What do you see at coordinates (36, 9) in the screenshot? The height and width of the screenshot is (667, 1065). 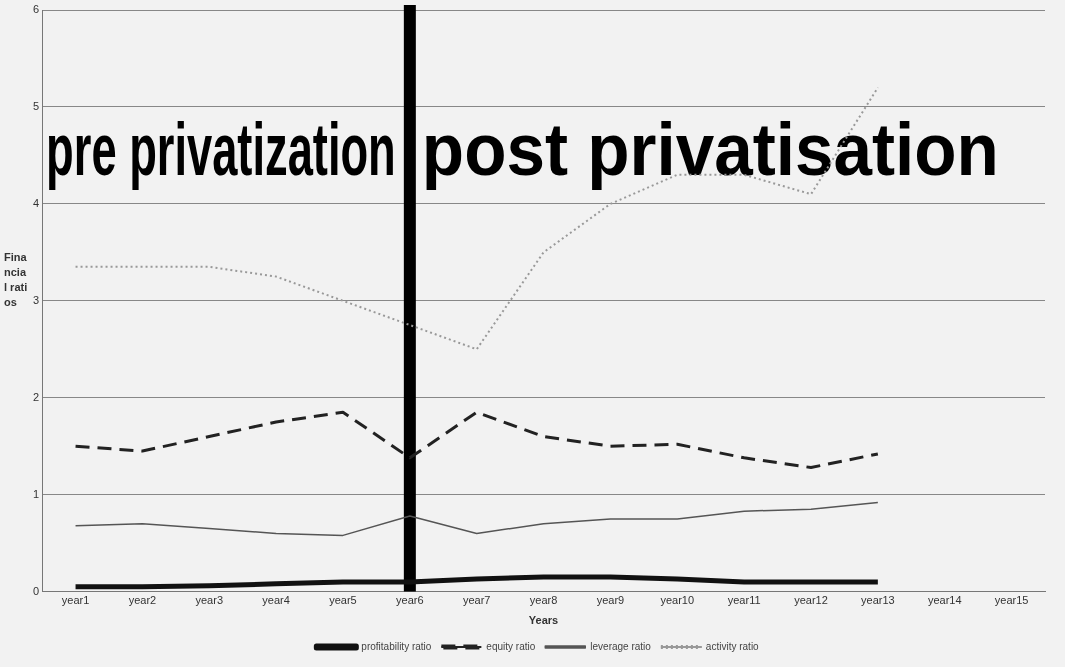 I see `y-tick-label: 6` at bounding box center [36, 9].